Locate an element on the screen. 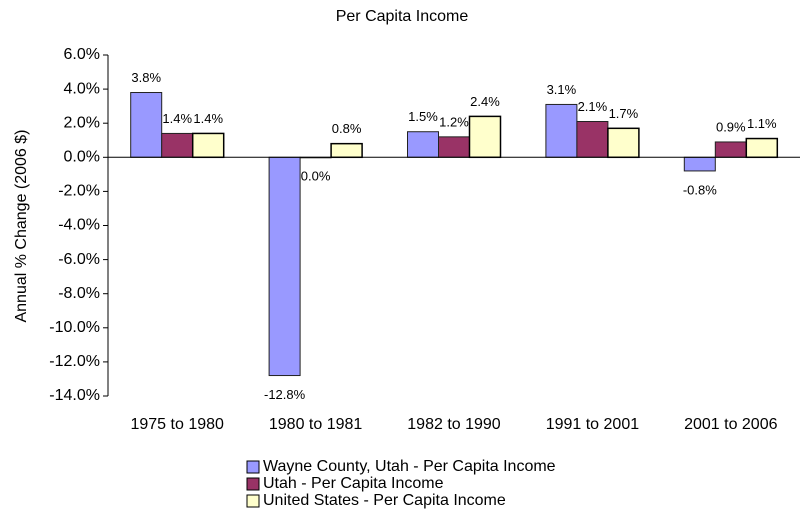 The width and height of the screenshot is (804, 516). data-label: -0.8% is located at coordinates (700, 189).